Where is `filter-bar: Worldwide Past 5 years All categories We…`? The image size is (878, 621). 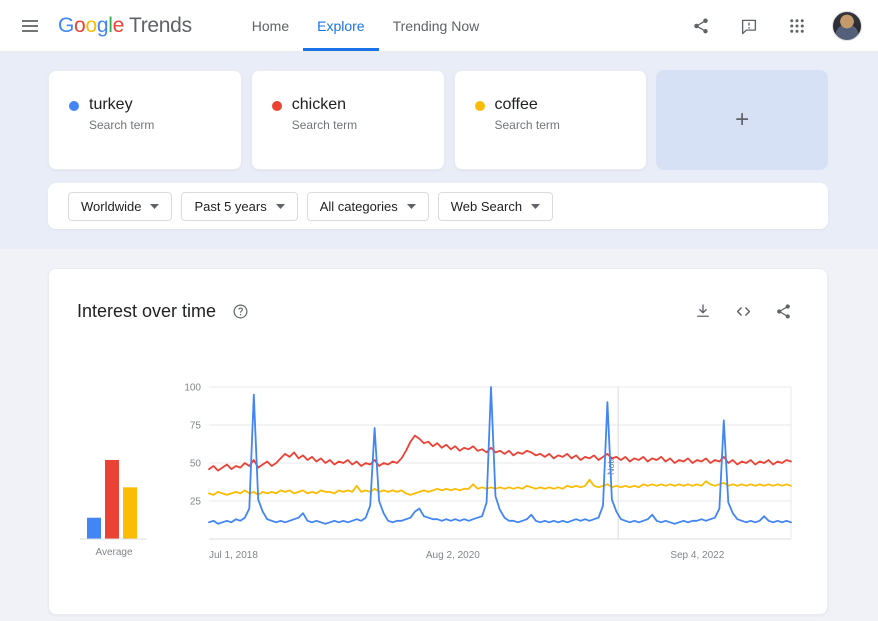
filter-bar: Worldwide Past 5 years All categories We… is located at coordinates (438, 206).